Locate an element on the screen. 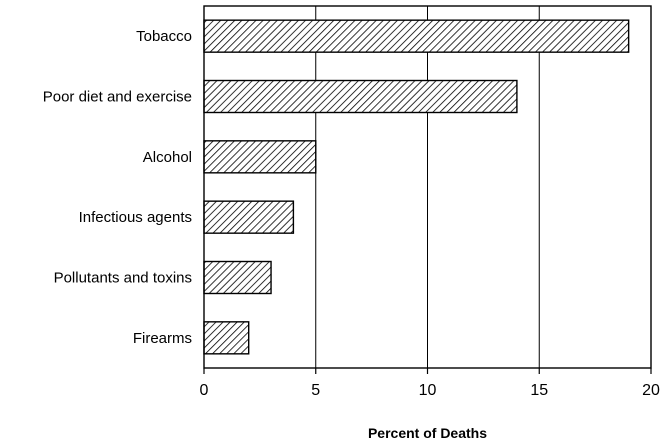 The image size is (669, 444). x-tick-label: 5 is located at coordinates (315, 390).